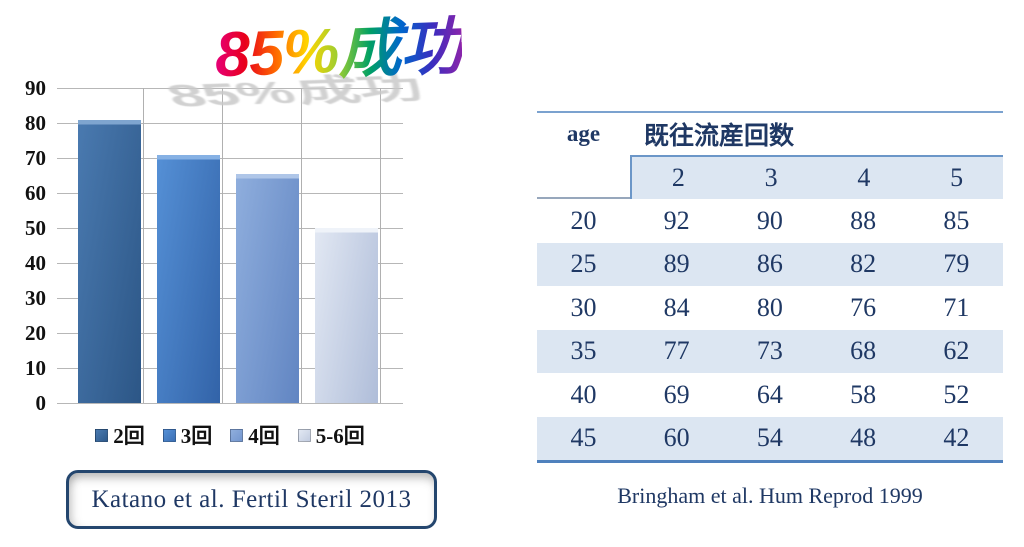  I want to click on value-cell: 62, so click(956, 351).